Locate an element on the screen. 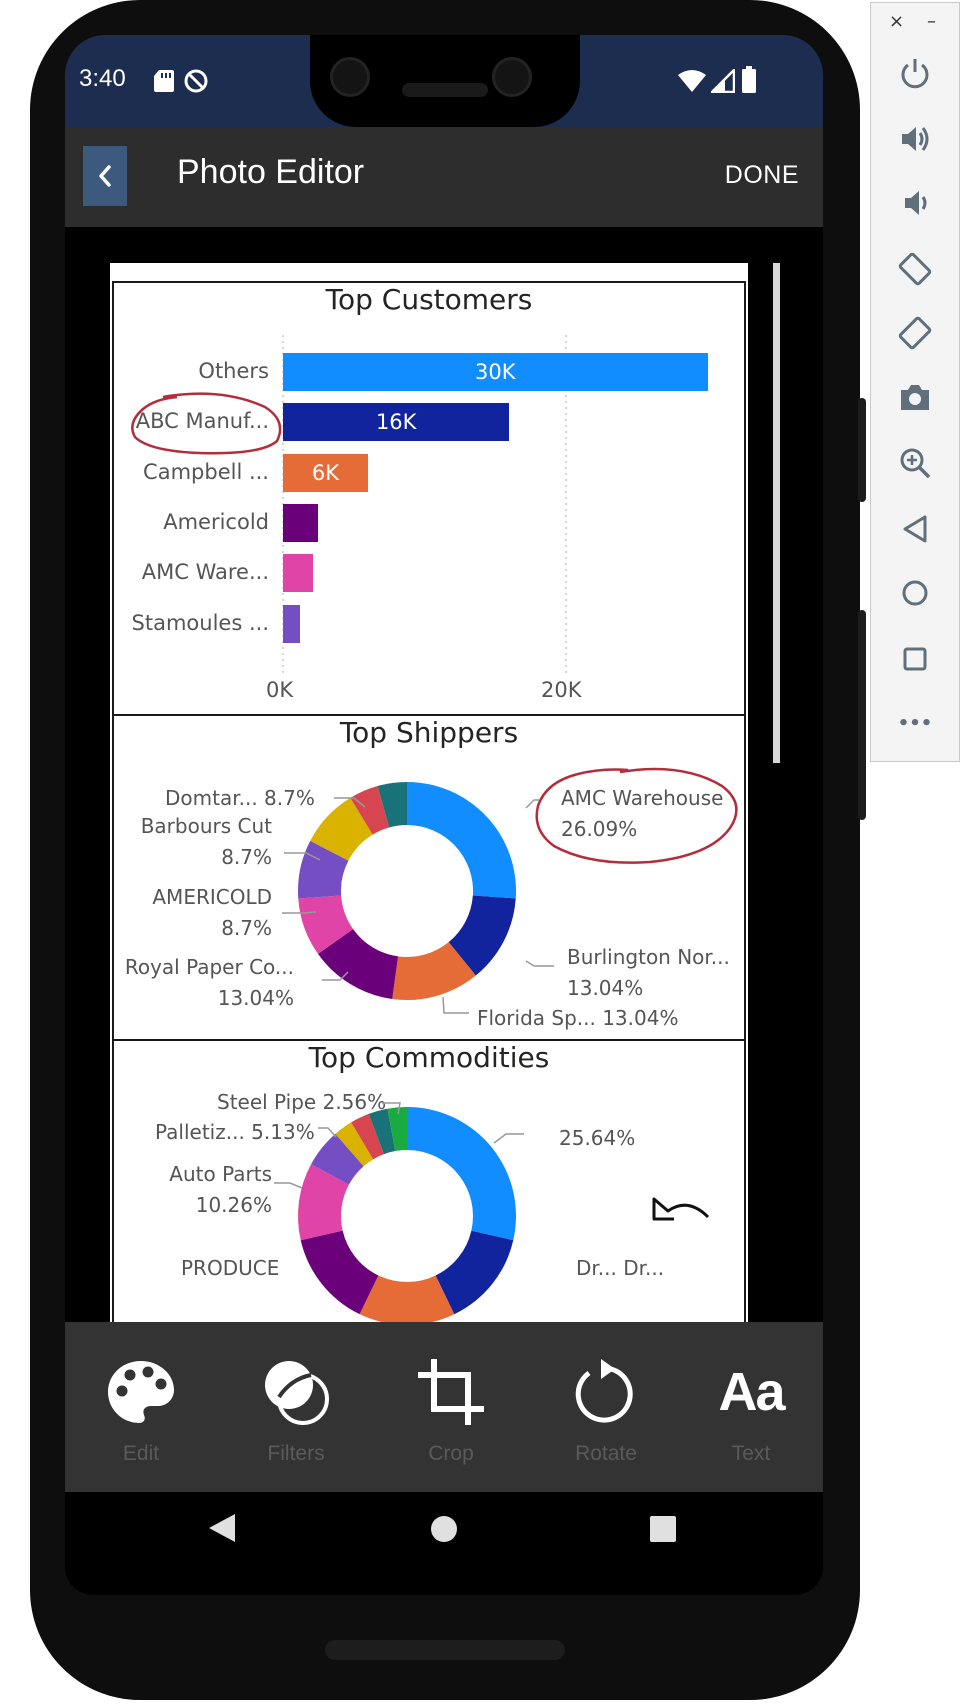 The image size is (960, 1705). annotation-circle is located at coordinates (636, 815).